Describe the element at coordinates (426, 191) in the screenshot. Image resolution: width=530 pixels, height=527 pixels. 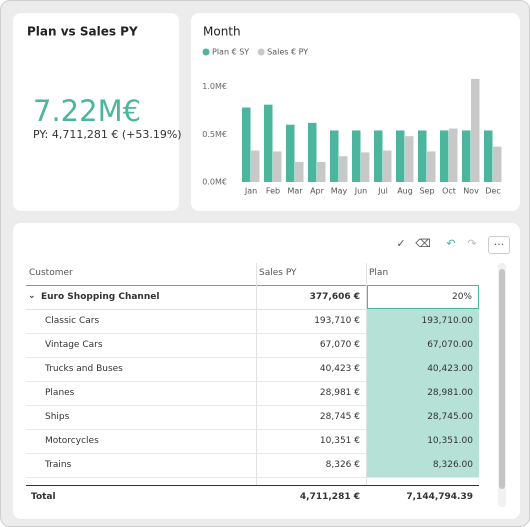
I see `x-tick-label: Sep` at that location.